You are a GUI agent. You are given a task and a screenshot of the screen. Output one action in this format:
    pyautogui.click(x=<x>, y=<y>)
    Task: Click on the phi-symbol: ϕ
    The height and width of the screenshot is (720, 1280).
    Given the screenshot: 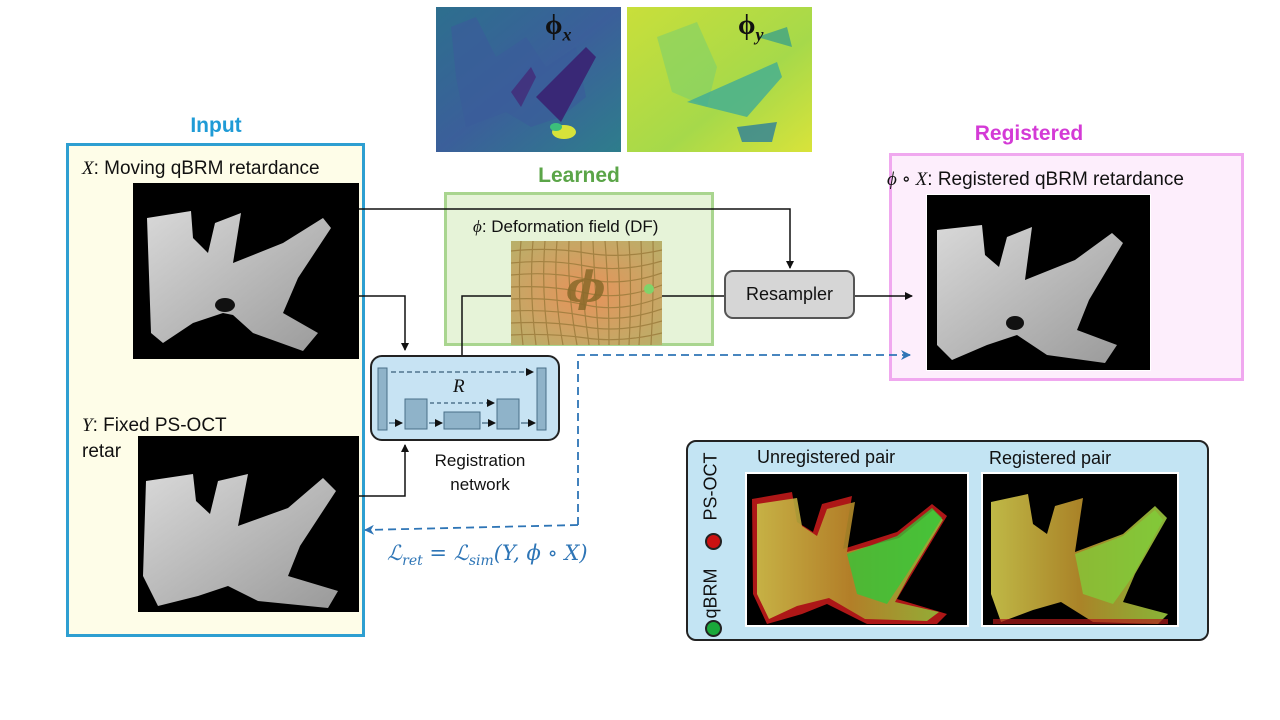 What is the action you would take?
    pyautogui.click(x=586, y=286)
    